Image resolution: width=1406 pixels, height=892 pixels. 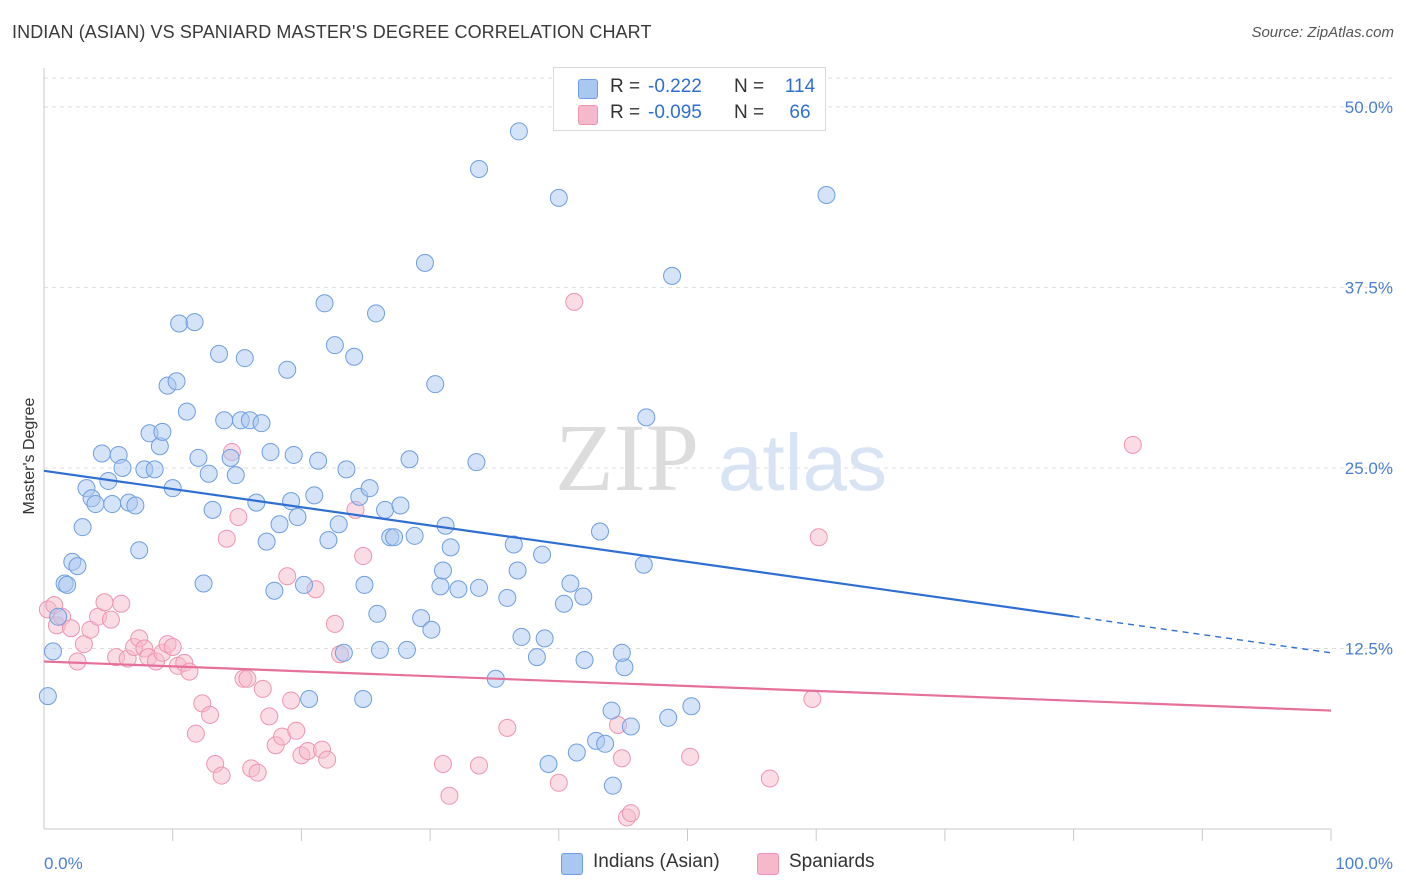 What do you see at coordinates (1369, 648) in the screenshot?
I see `y-tick-label: 12.5%` at bounding box center [1369, 648].